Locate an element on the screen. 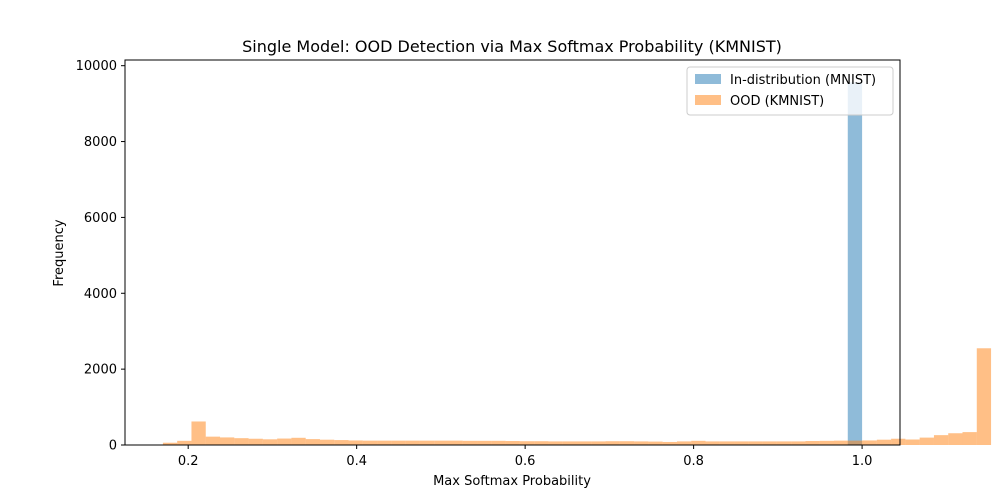 This screenshot has width=1000, height=500. y-tick-label: 0 is located at coordinates (113, 446).